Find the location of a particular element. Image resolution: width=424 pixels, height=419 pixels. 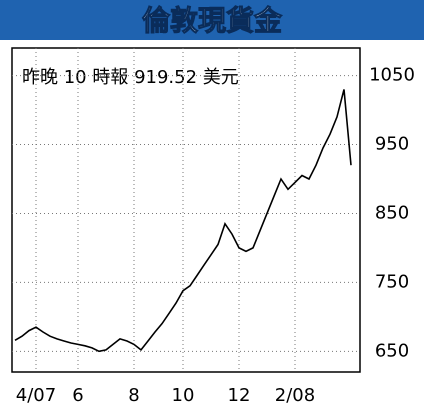

y-tick-label: 1050 is located at coordinates (392, 75).